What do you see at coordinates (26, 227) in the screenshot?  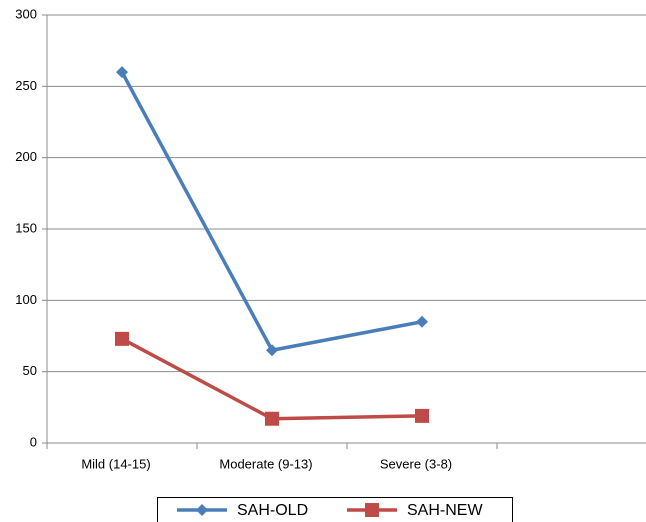 I see `y-tick-label: 150` at bounding box center [26, 227].